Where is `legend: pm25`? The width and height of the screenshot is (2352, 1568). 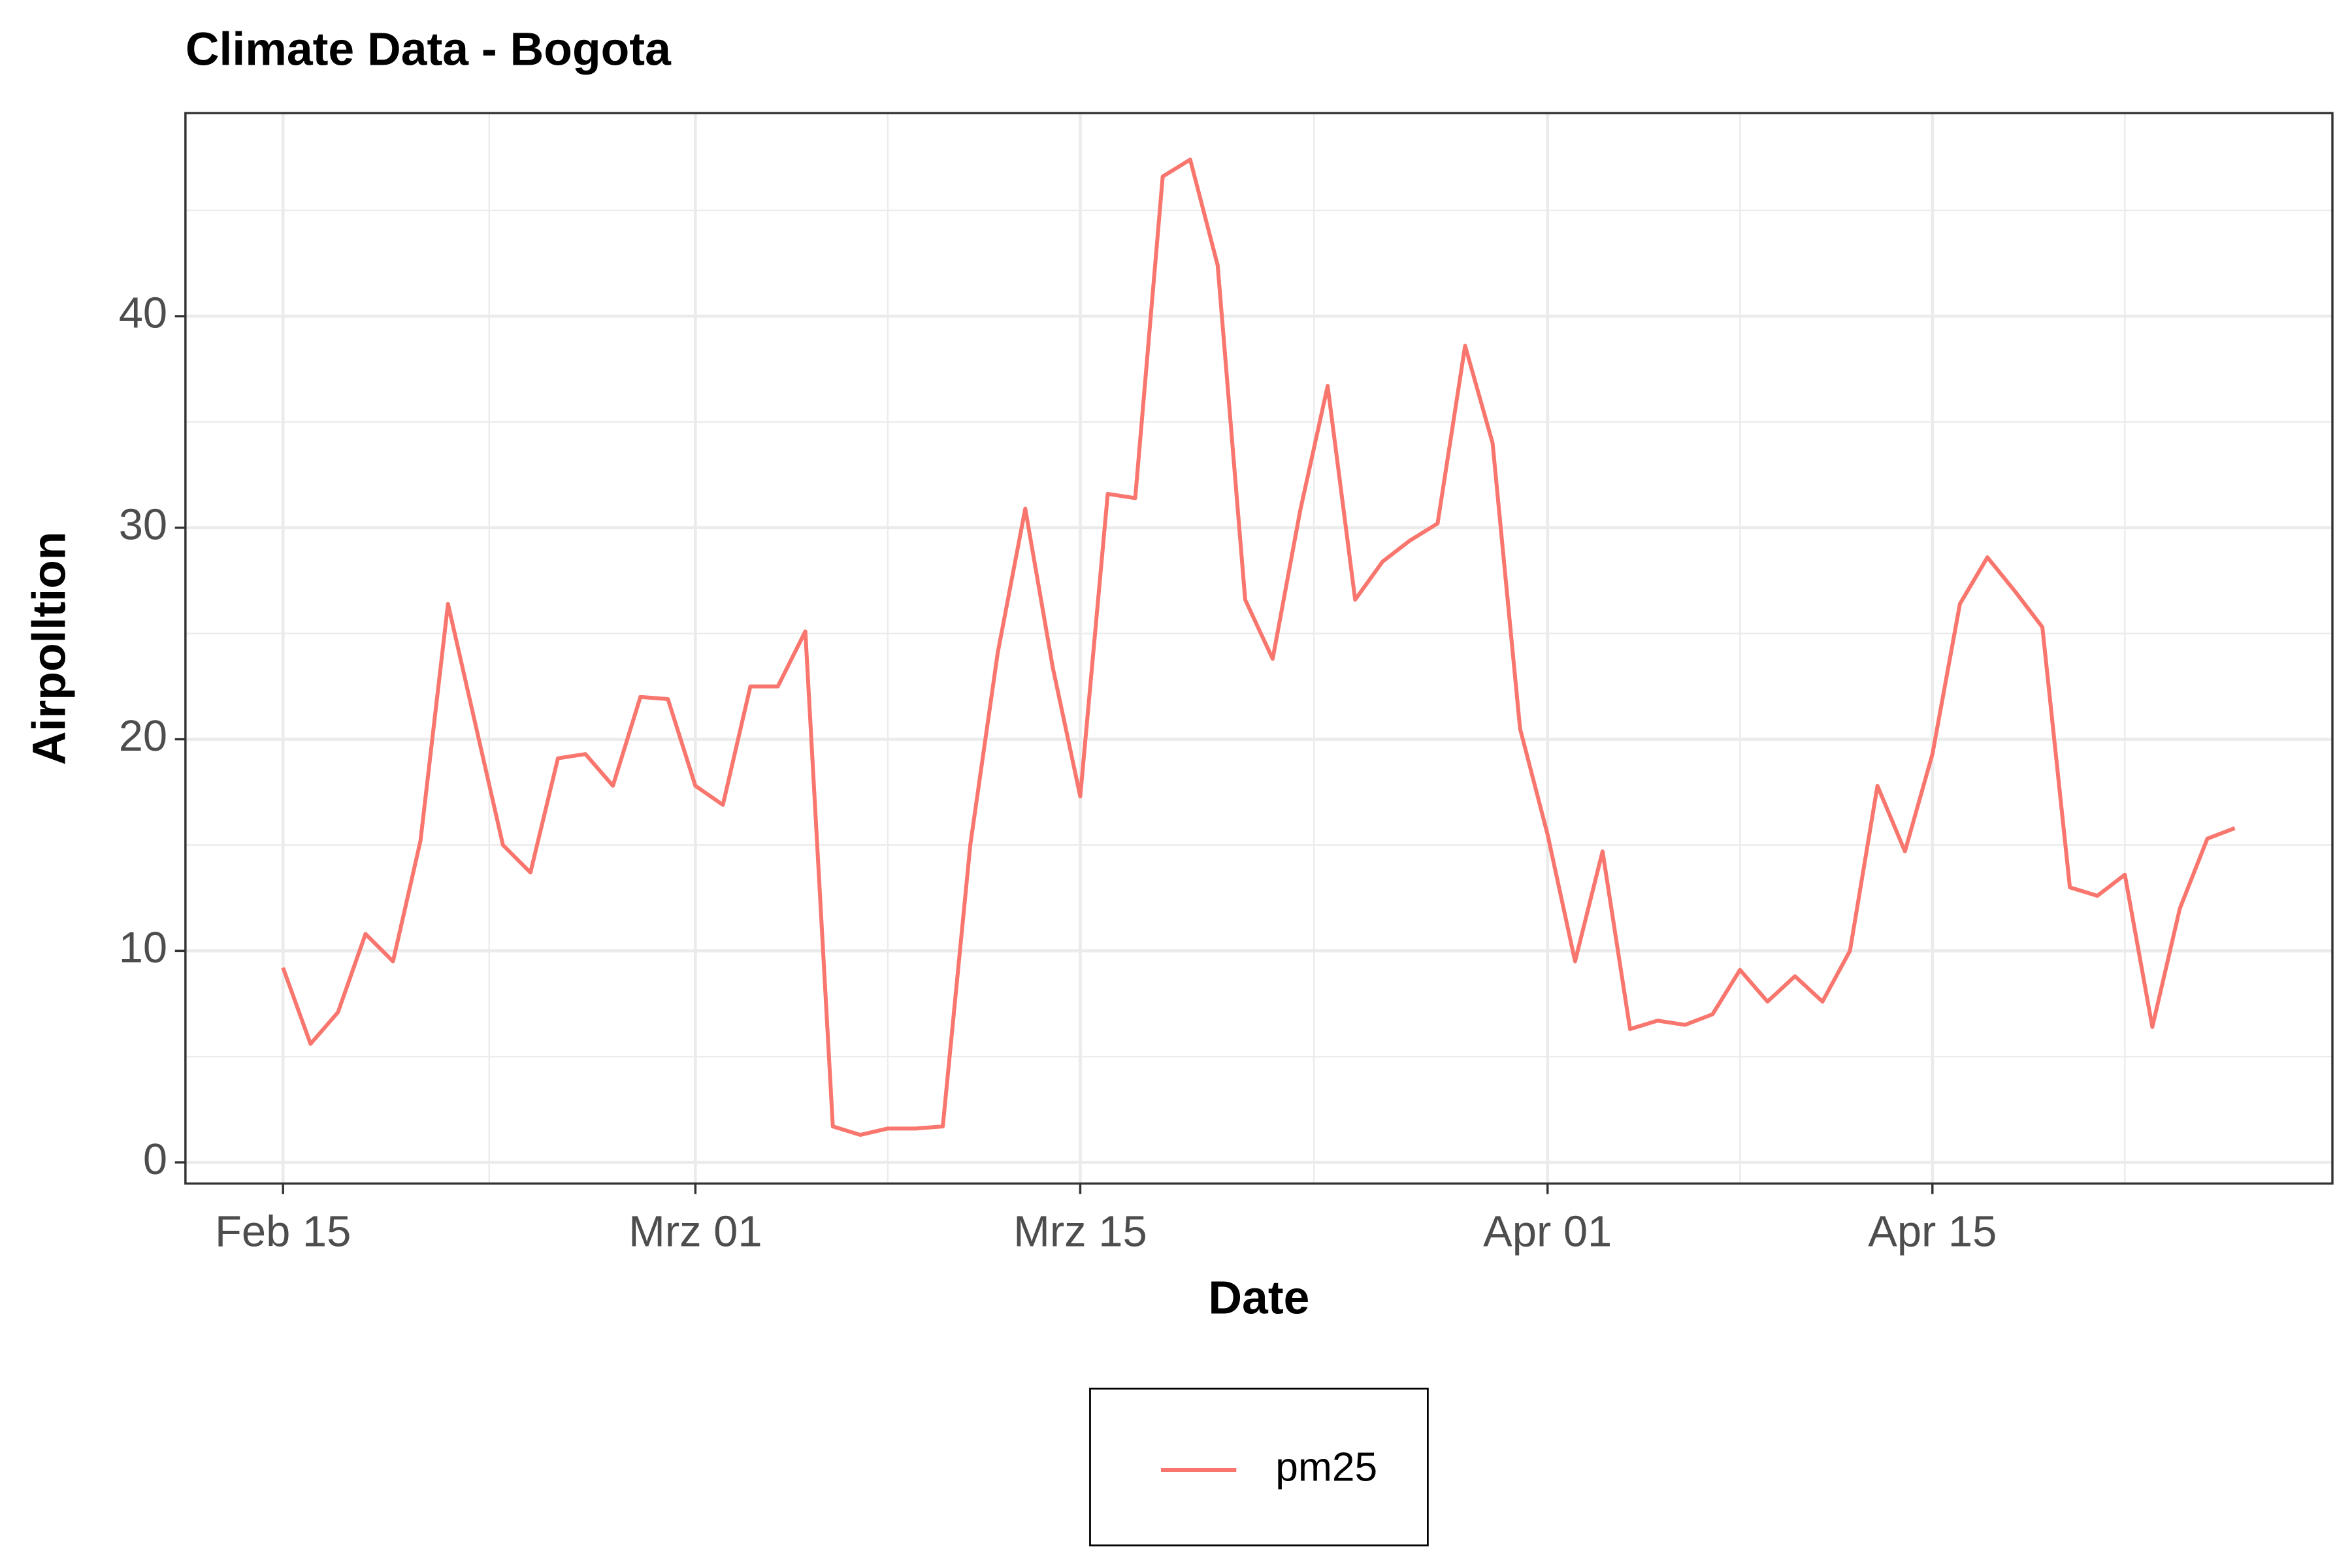 legend: pm25 is located at coordinates (1259, 1467).